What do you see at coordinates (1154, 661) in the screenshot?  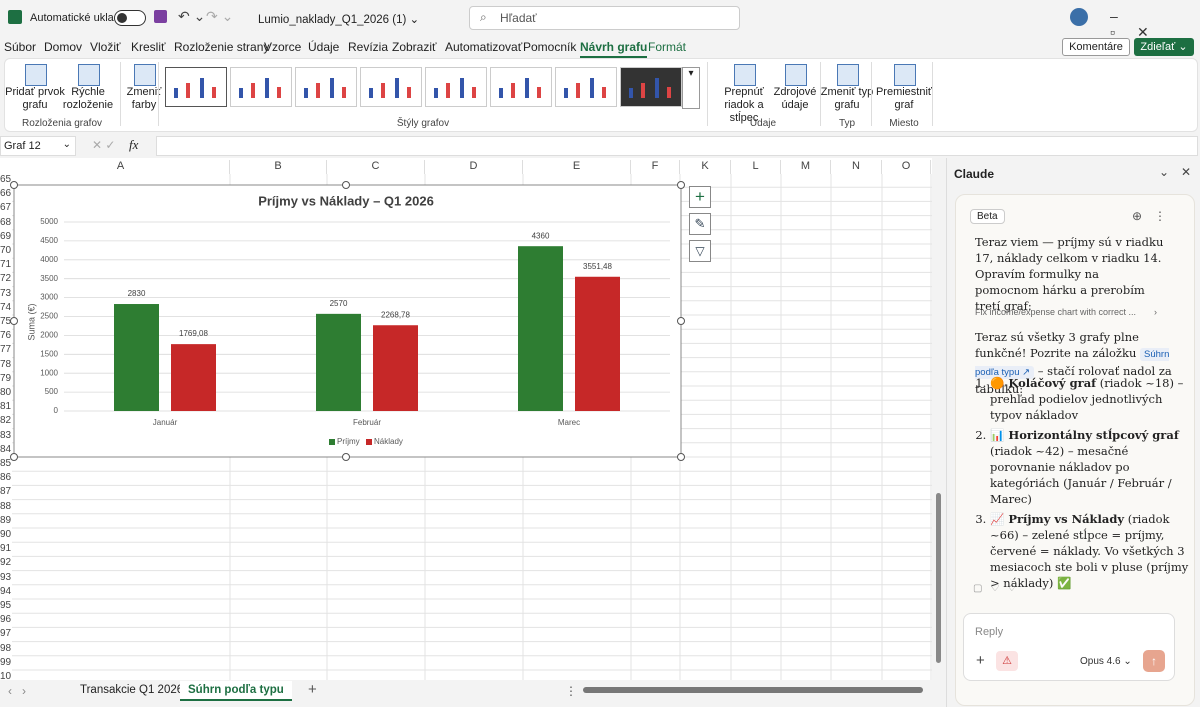 I see `send-button: ↑` at bounding box center [1154, 661].